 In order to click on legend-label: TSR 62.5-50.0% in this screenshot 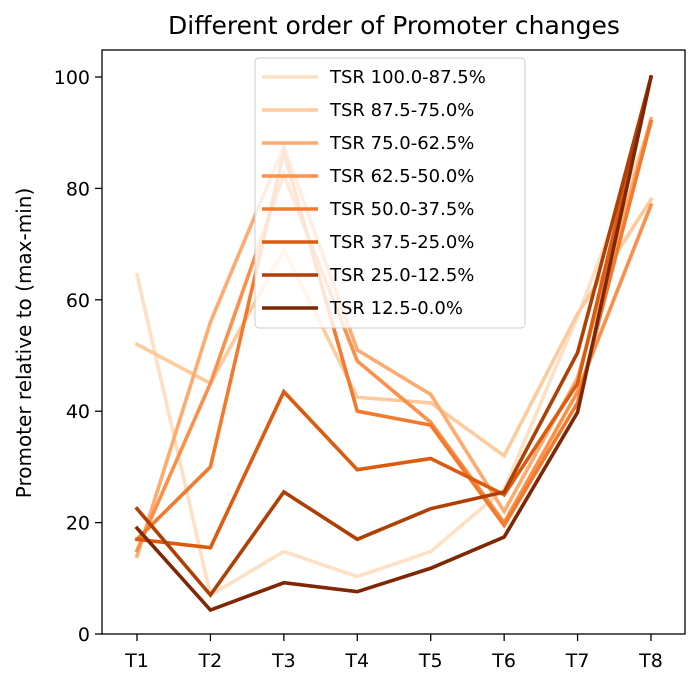, I will do `click(401, 176)`.